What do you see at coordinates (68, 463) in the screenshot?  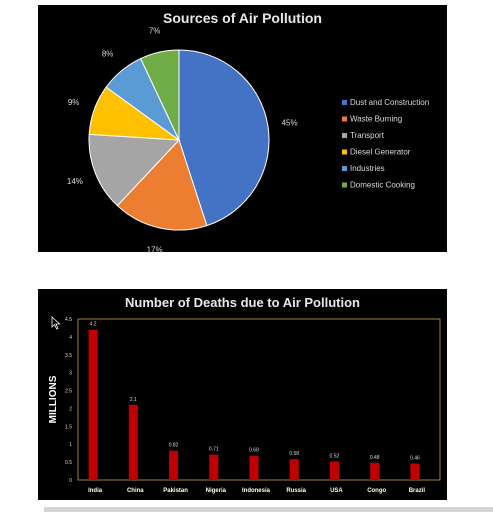 I see `y-tick-label: 0.5` at bounding box center [68, 463].